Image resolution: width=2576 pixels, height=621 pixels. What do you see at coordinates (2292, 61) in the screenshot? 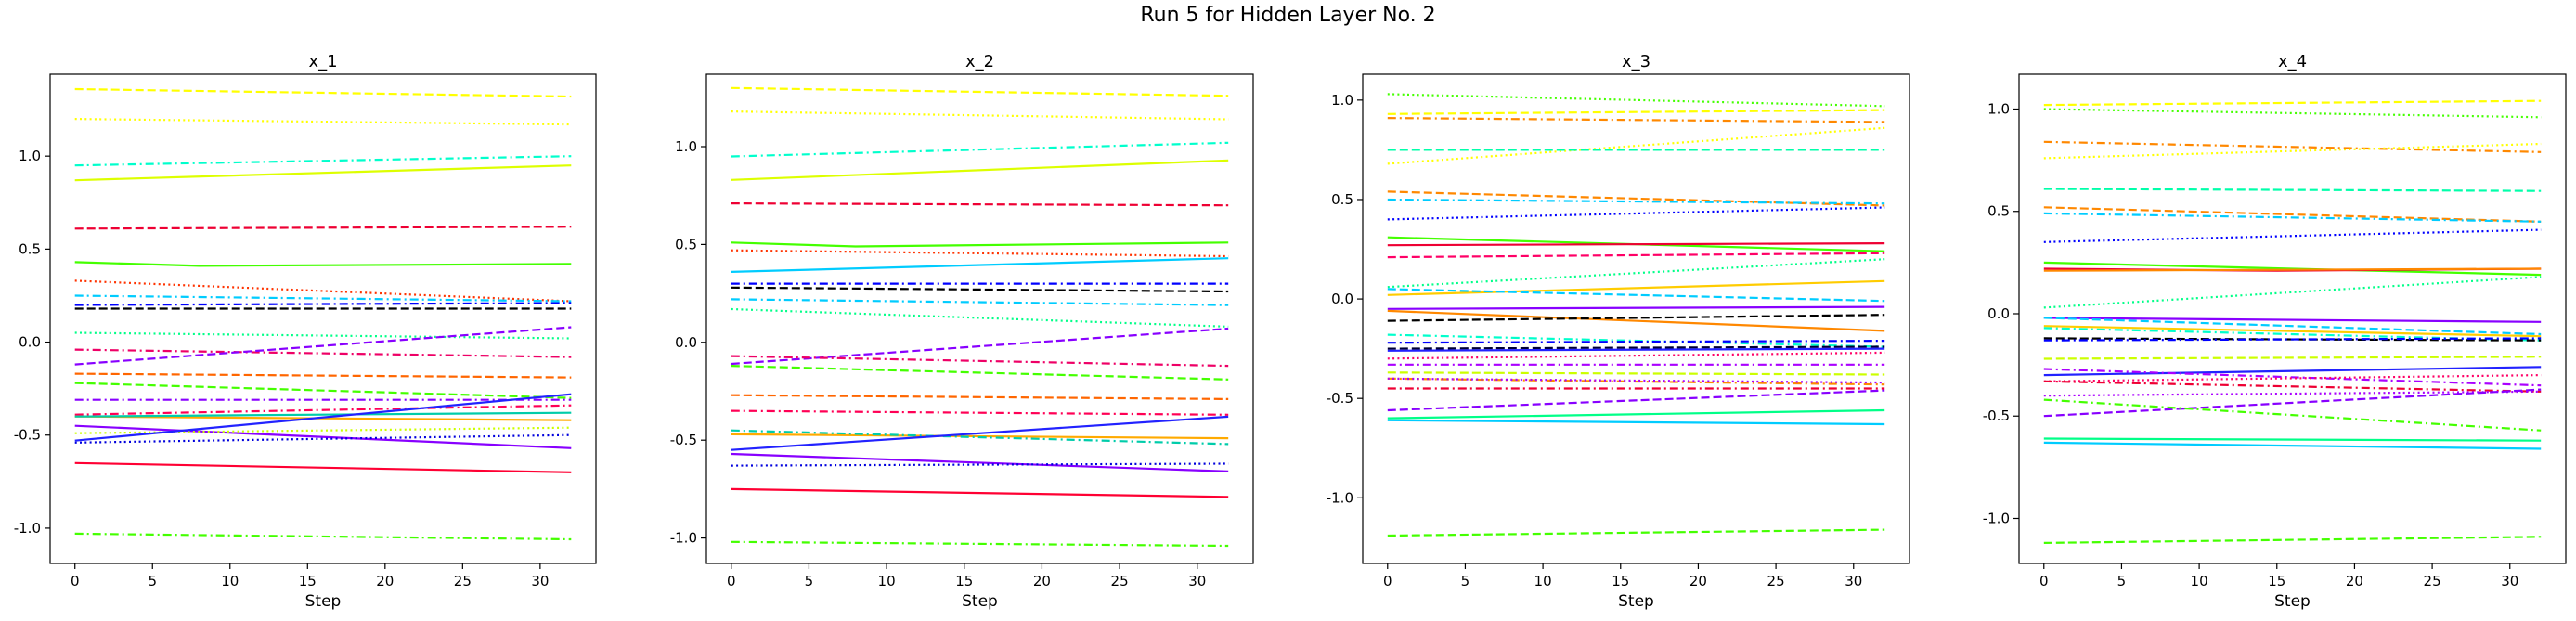
I see `subplot-title: x_4` at bounding box center [2292, 61].